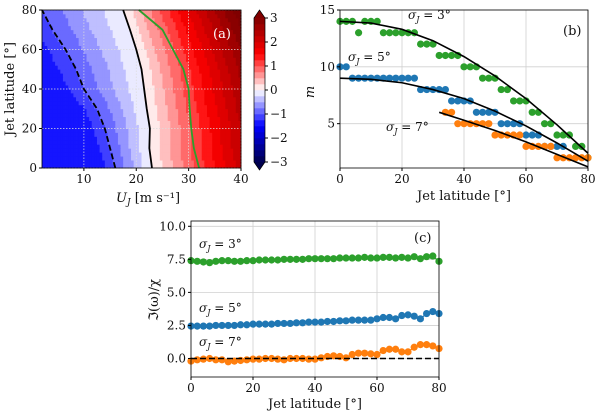  I want to click on y-tick-label: 60, so click(29, 50).